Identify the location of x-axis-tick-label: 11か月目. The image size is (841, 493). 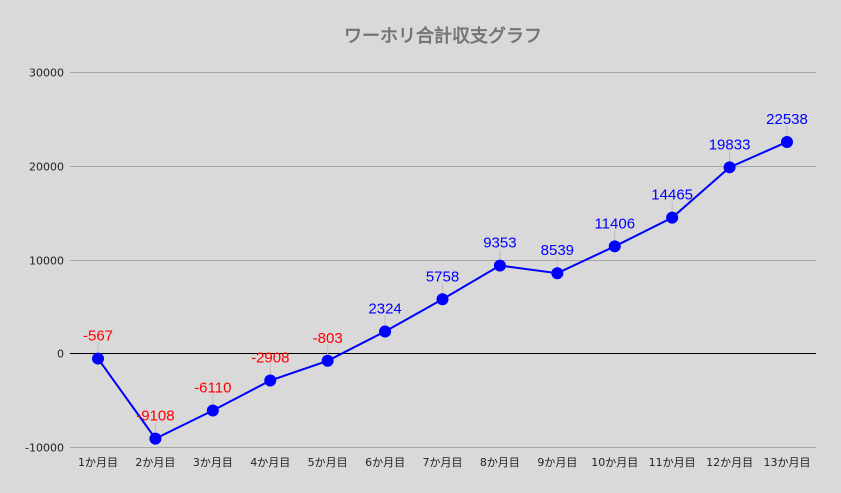
(672, 462).